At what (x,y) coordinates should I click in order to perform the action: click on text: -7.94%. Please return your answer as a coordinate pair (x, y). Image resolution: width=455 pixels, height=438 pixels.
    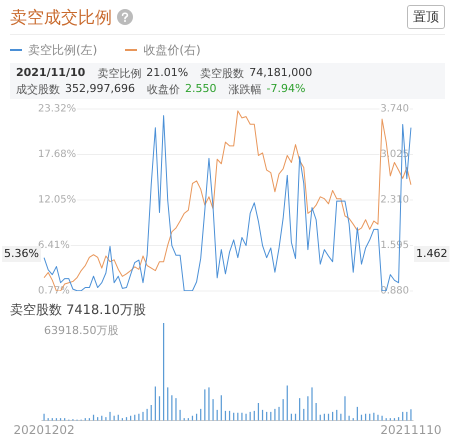
    Looking at the image, I should click on (286, 89).